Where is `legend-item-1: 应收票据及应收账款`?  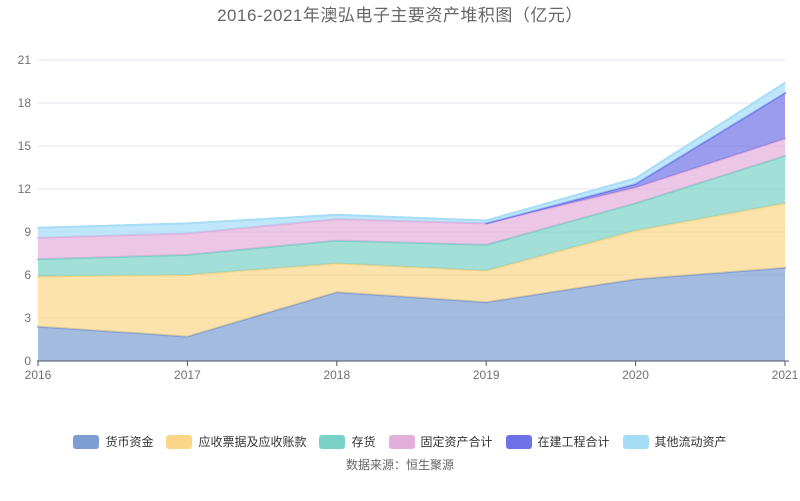
legend-item-1: 应收票据及应收账款 is located at coordinates (236, 441).